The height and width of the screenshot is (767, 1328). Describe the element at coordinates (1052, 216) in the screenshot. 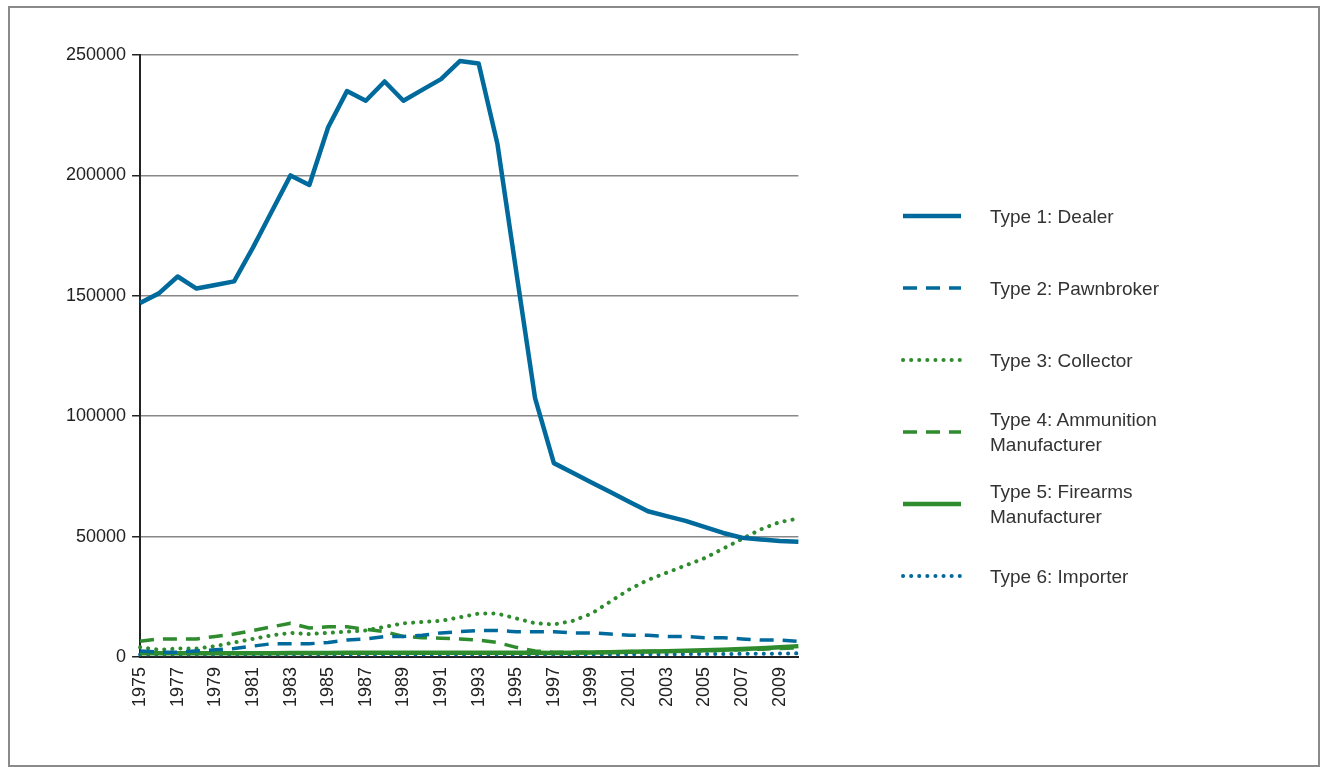

I see `legend-label: Type 1: Dealer` at that location.